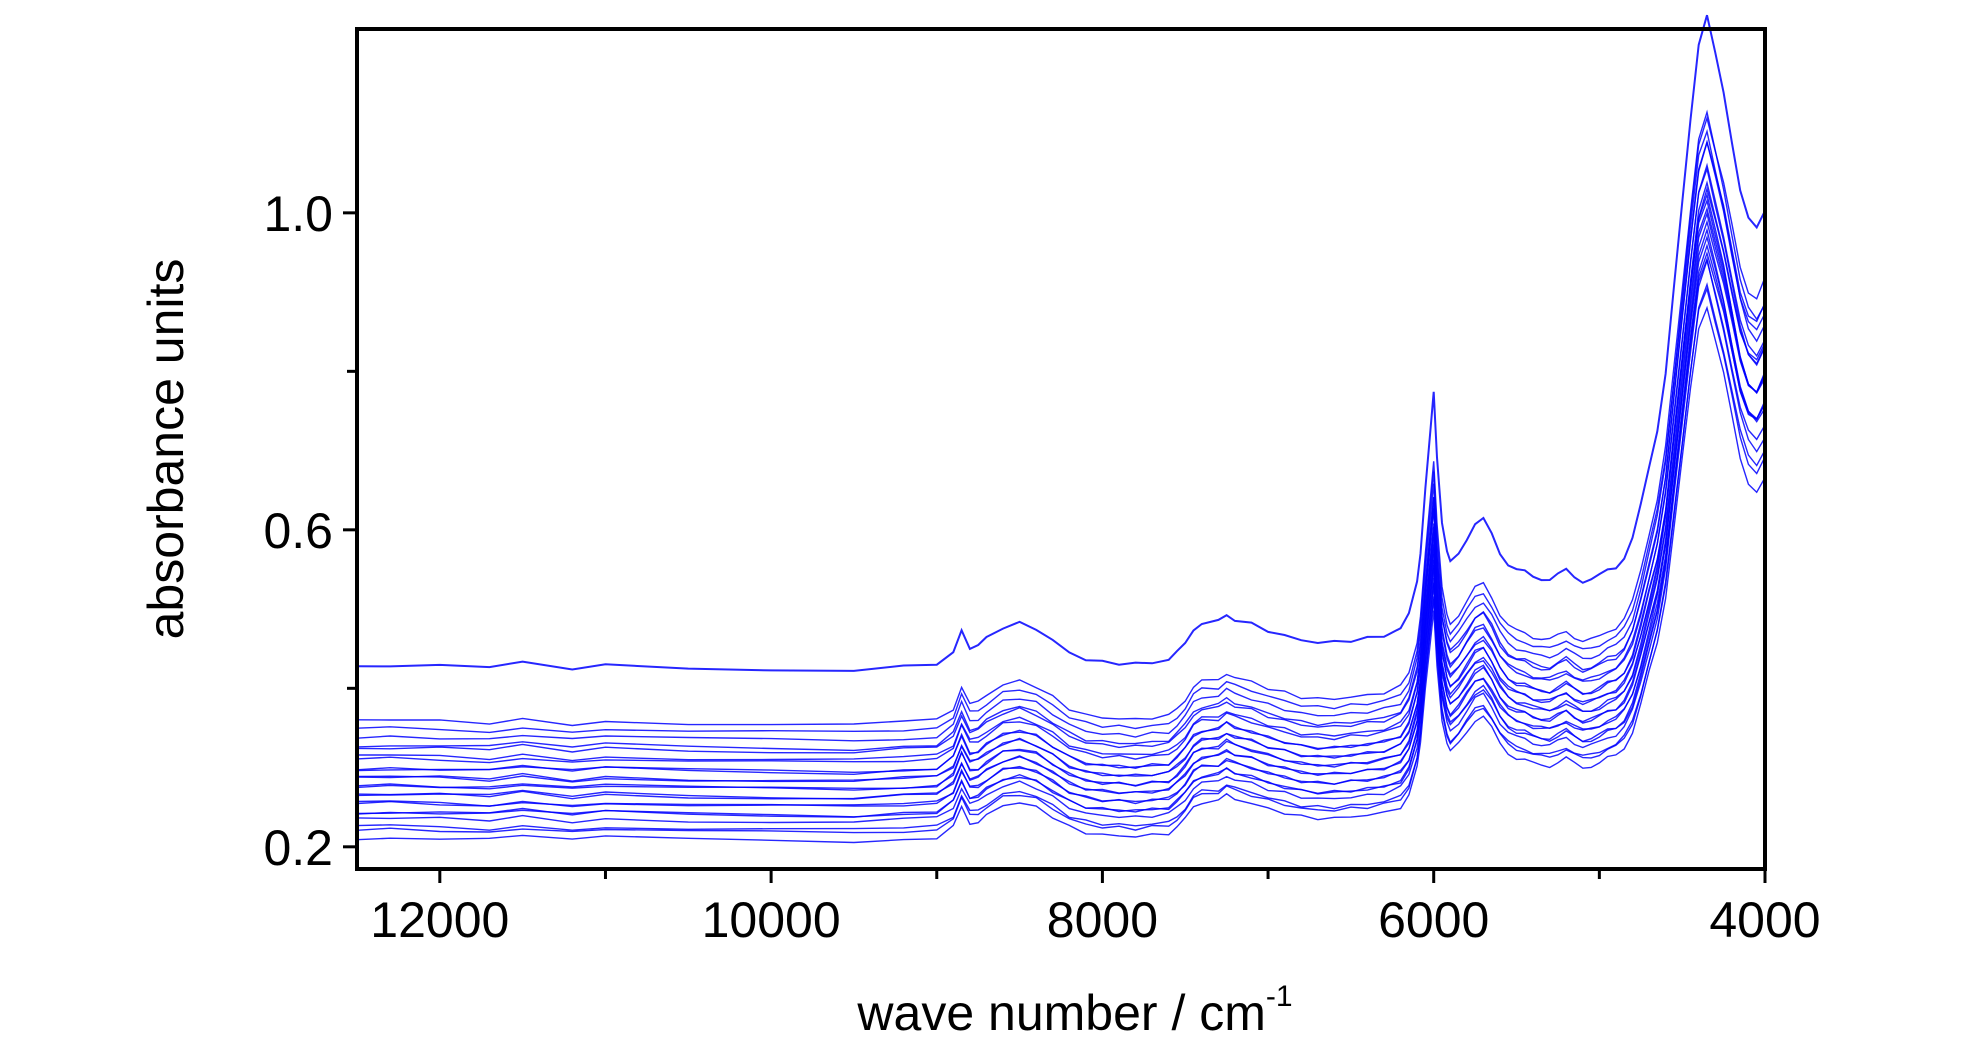 The image size is (1984, 1039). What do you see at coordinates (1764, 920) in the screenshot?
I see `x-tick-label: 4000` at bounding box center [1764, 920].